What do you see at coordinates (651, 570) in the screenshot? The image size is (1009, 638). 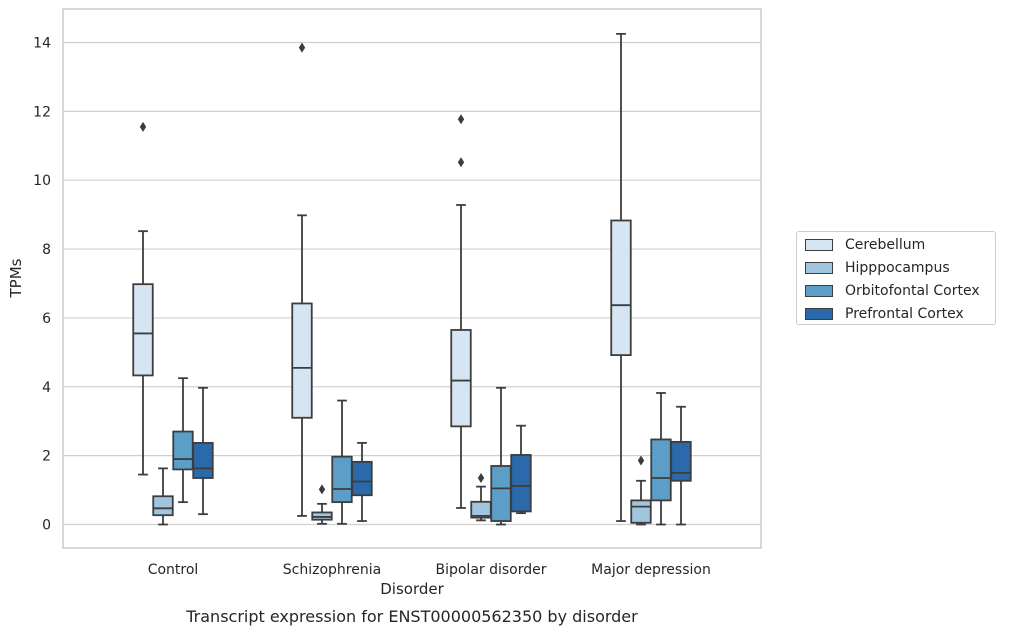 I see `x-tick-label: Major depression` at bounding box center [651, 570].